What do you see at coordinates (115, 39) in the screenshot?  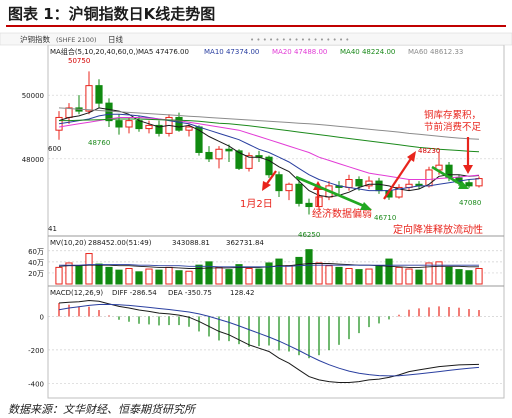 I see `period-label: 日线` at bounding box center [115, 39].